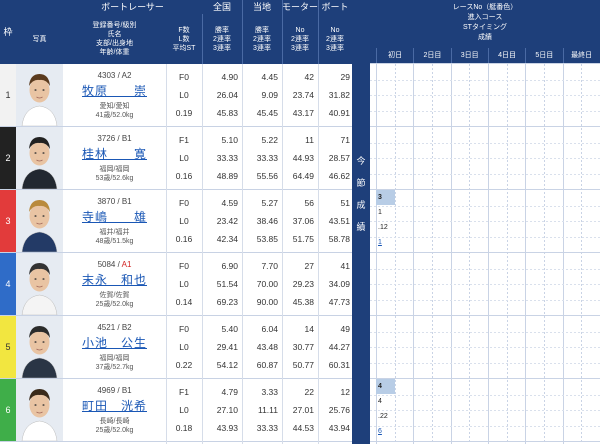 The width and height of the screenshot is (600, 444). Describe the element at coordinates (385, 197) in the screenshot. I see `race-number: 3` at that location.